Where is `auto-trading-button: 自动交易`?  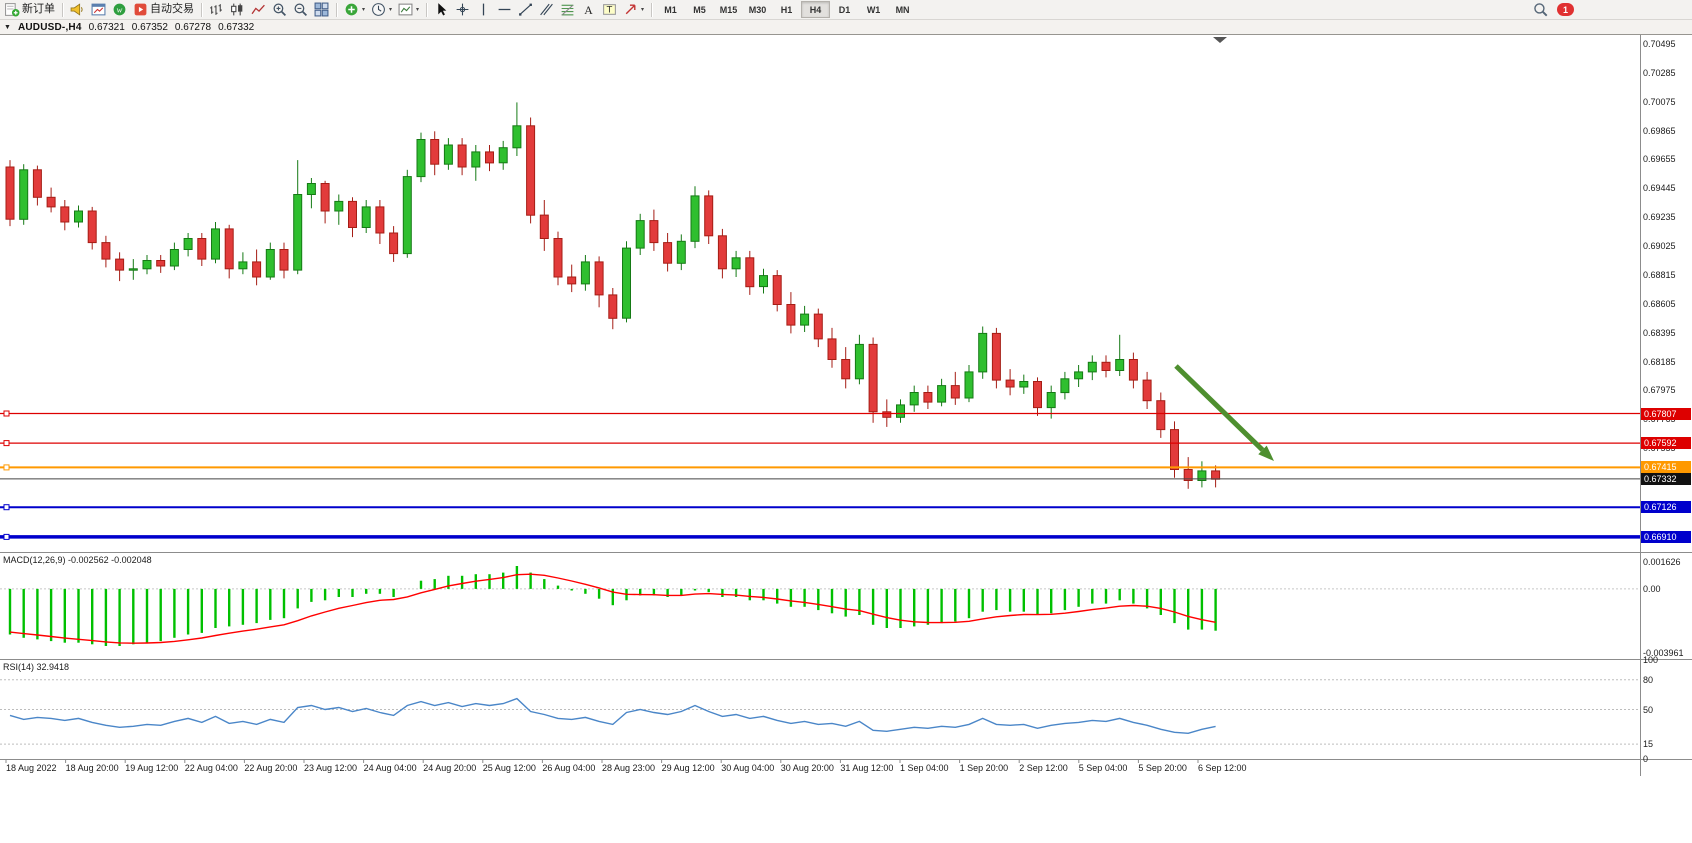
auto-trading-button: 自动交易 is located at coordinates (163, 9).